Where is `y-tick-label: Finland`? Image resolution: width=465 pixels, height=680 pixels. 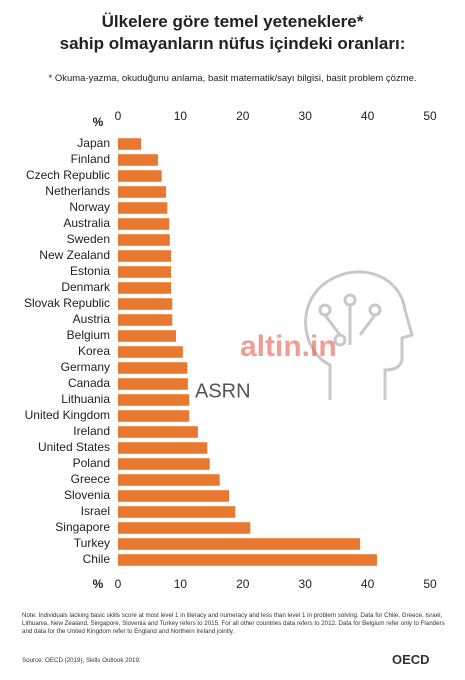
y-tick-label: Finland is located at coordinates (90, 159).